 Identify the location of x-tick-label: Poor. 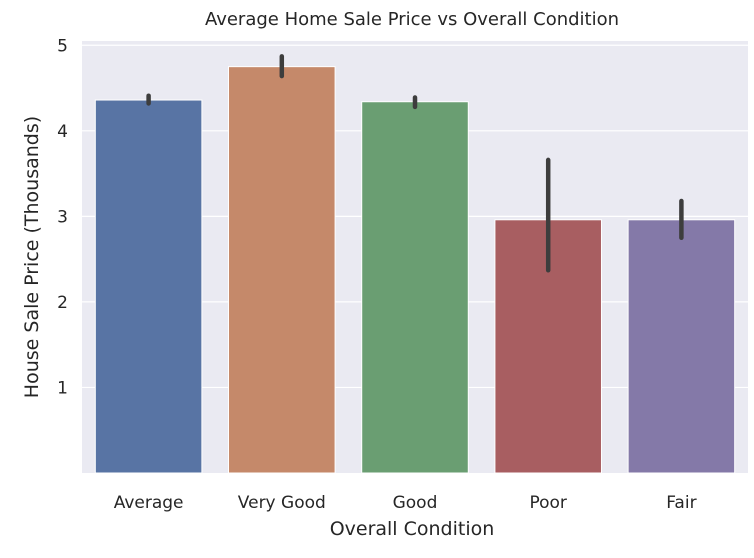
(547, 503).